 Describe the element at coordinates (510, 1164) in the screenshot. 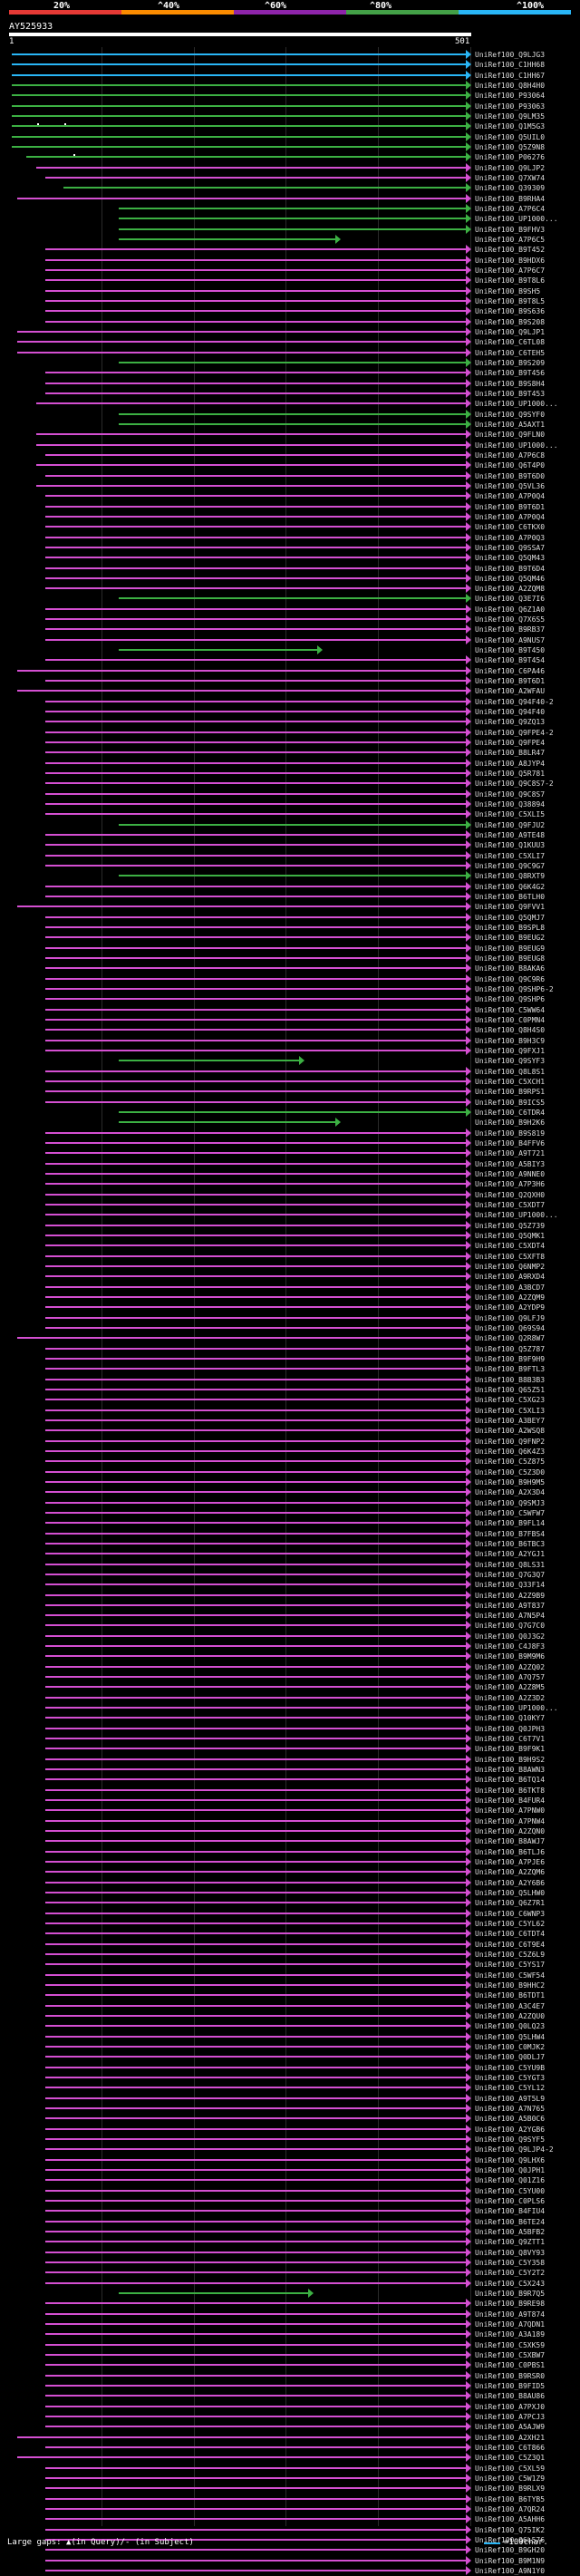

I see `hit-name-link: UniRef100_A5BIY3` at that location.